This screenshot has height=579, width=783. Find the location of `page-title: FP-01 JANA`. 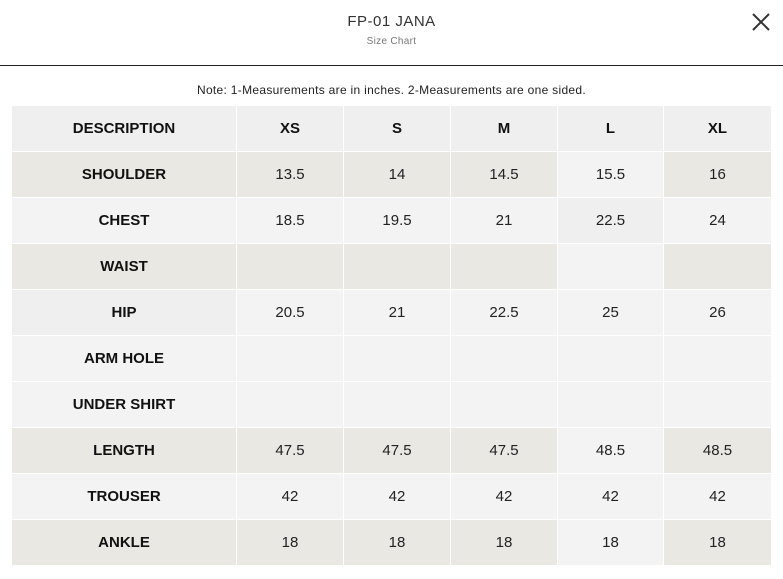

page-title: FP-01 JANA is located at coordinates (391, 21).